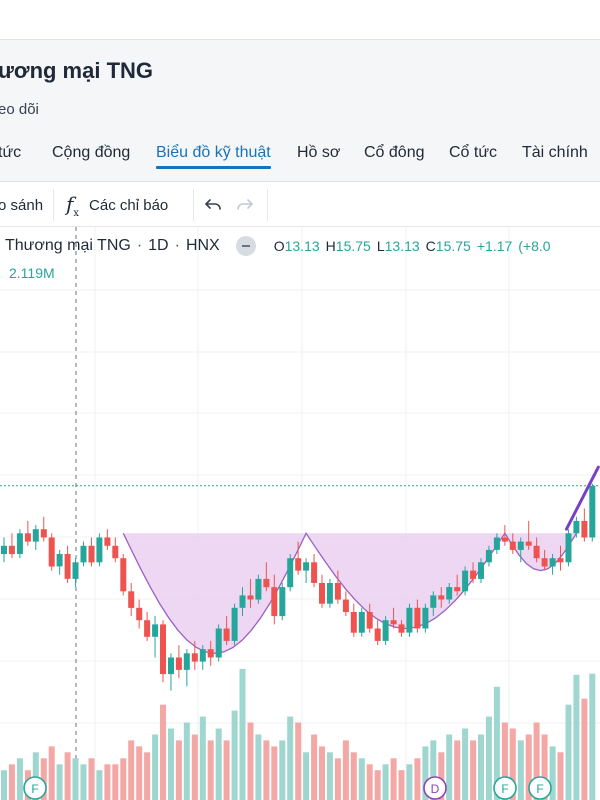  Describe the element at coordinates (213, 156) in the screenshot. I see `tab-technical-chart: Biểu đồ kỹ thuật` at that location.